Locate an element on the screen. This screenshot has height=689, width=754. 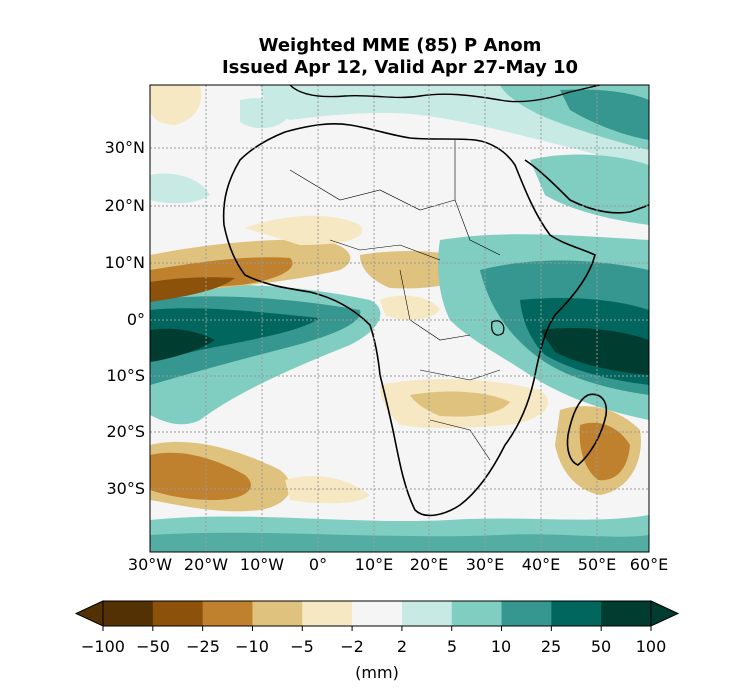
map-title-line-2: Issued Apr 12, Valid Apr 27-May 10 is located at coordinates (400, 67).